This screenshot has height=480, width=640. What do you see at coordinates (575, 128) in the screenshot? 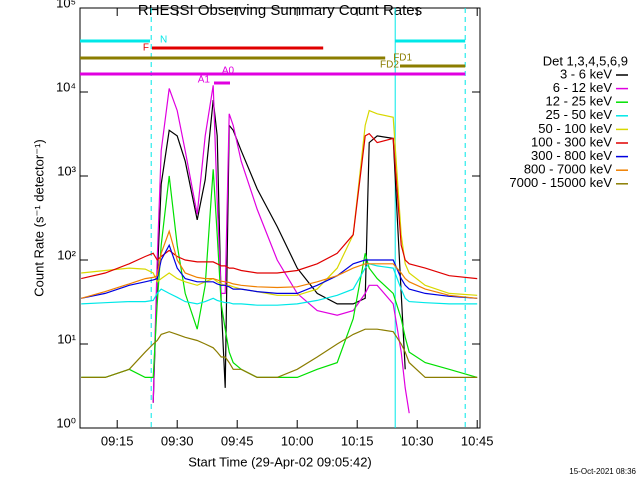
I see `legend-label: 50 - 100 keV` at bounding box center [575, 128].